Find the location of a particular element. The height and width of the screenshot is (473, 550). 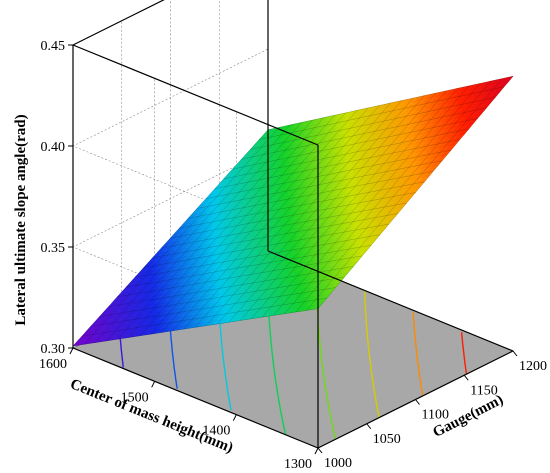

x-tick-label: 1050 is located at coordinates (387, 439).